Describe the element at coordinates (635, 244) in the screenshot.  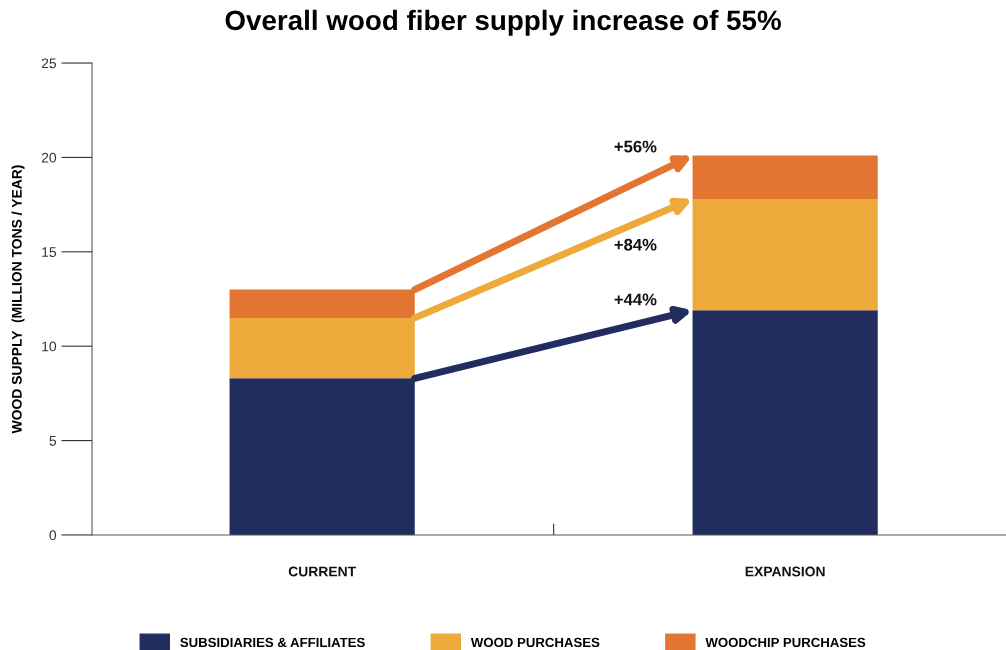
I see `annotation: +84%` at that location.